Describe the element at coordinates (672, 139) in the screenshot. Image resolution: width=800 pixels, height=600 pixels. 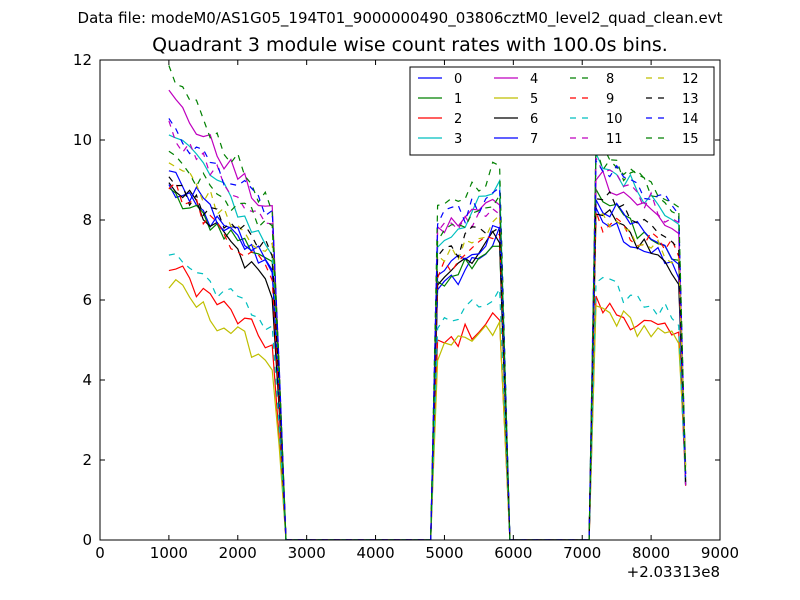
I see `legend-item-15: 15` at that location.